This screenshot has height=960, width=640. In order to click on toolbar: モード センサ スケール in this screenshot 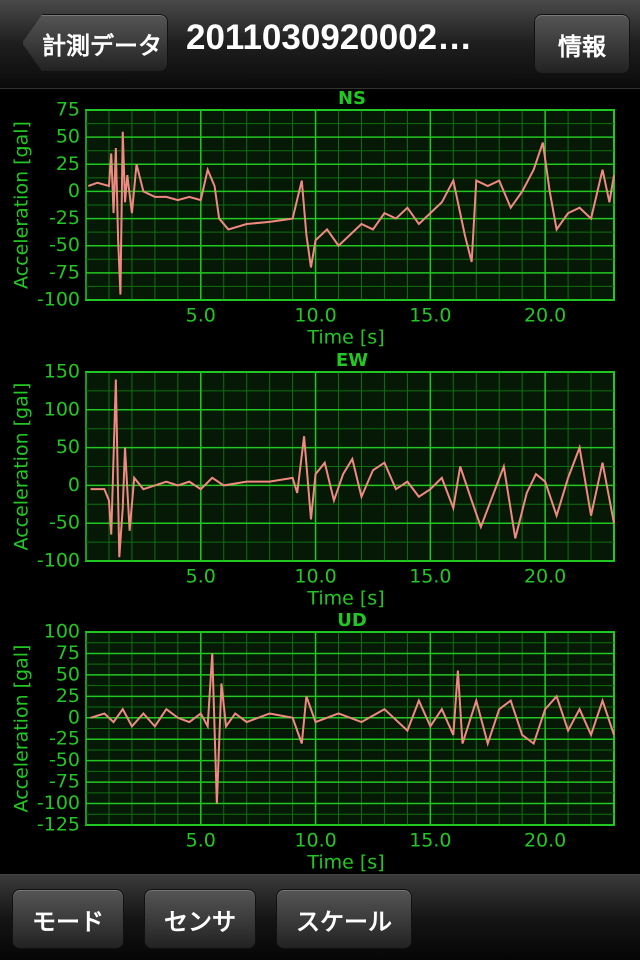, I will do `click(320, 917)`.